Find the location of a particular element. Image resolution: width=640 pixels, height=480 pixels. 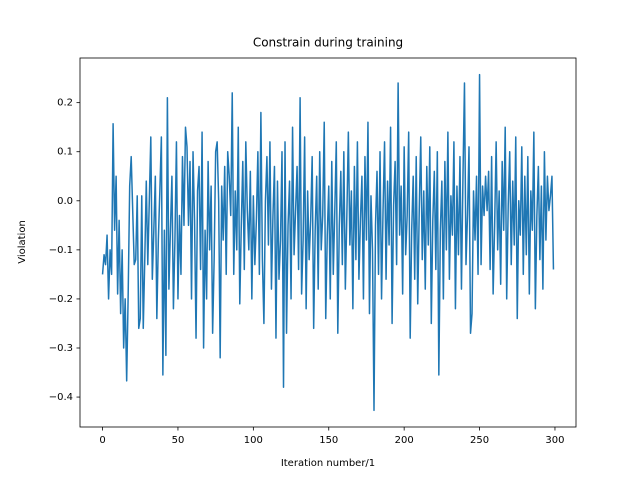

x-tick-label: 100 is located at coordinates (253, 440).